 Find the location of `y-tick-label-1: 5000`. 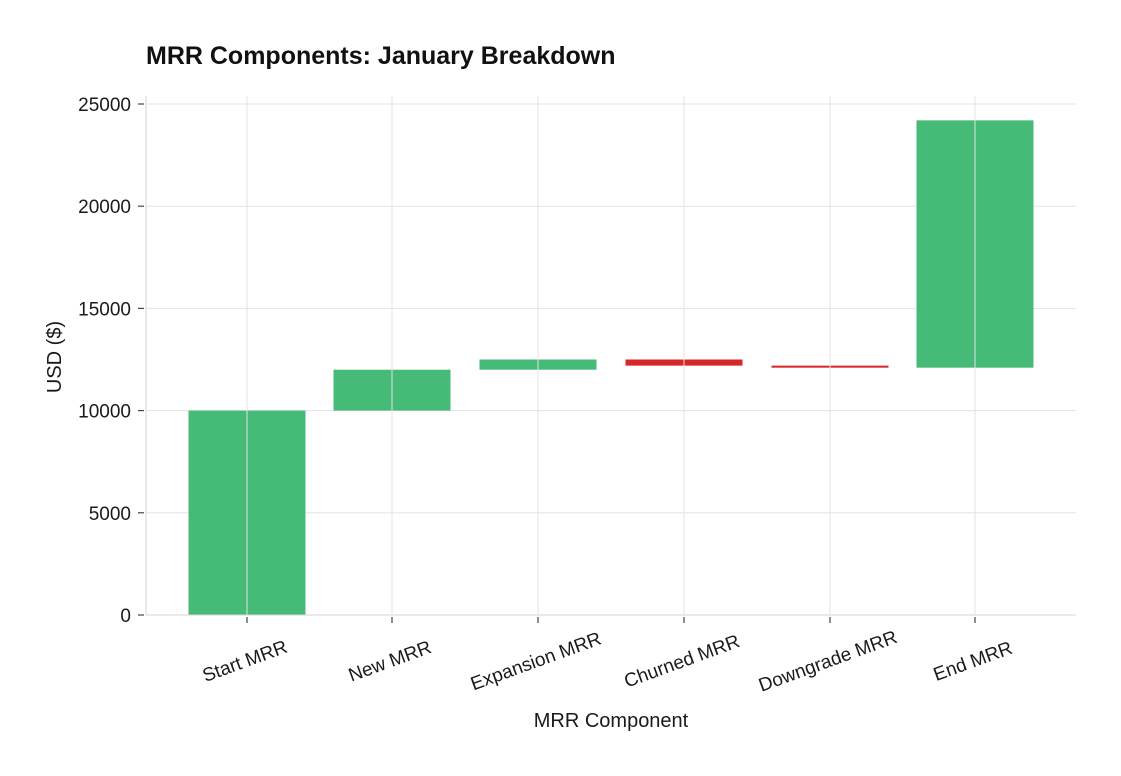

y-tick-label-1: 5000 is located at coordinates (110, 514).